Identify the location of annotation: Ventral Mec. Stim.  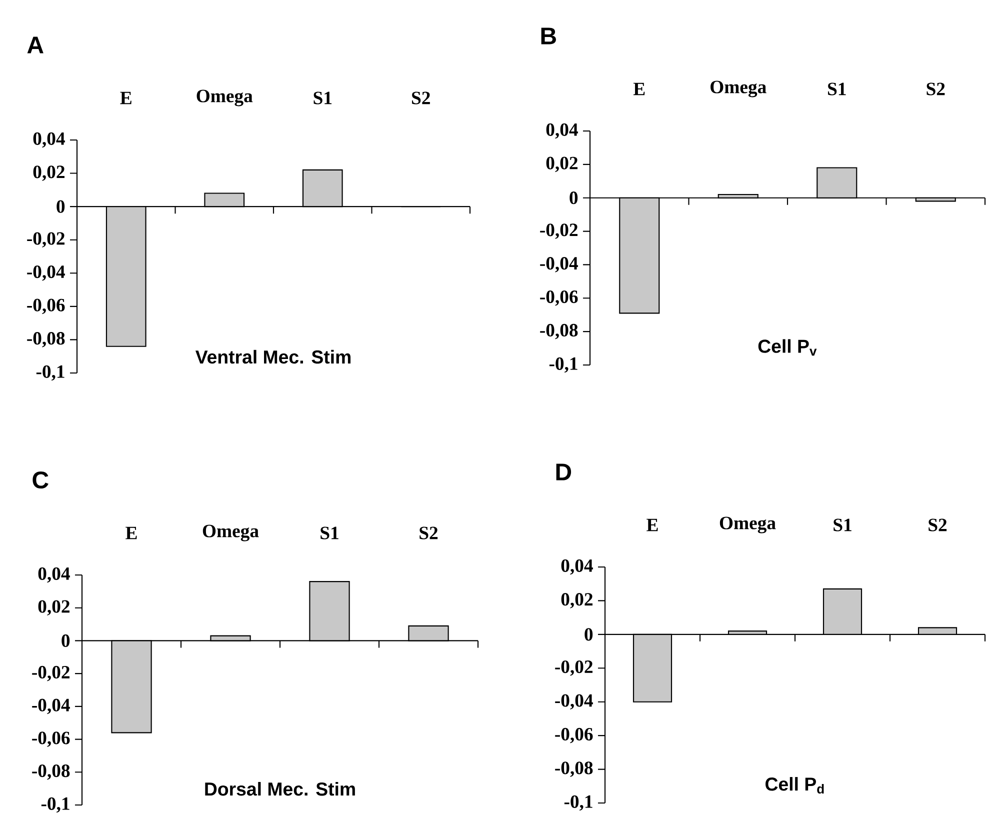
(272, 357).